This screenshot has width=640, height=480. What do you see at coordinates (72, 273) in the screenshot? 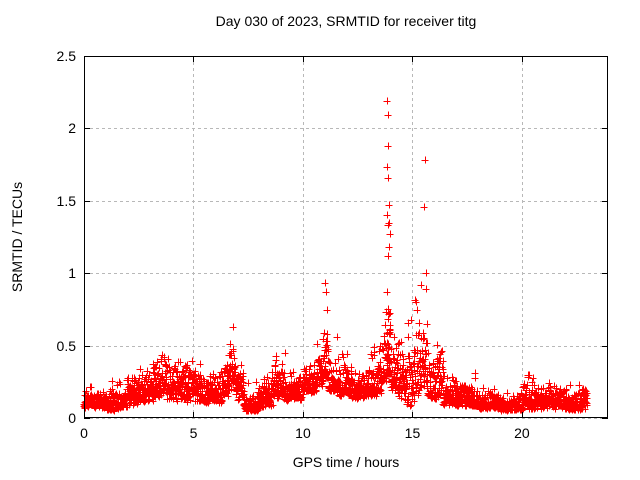
I see `y-tick-label: 1` at bounding box center [72, 273].